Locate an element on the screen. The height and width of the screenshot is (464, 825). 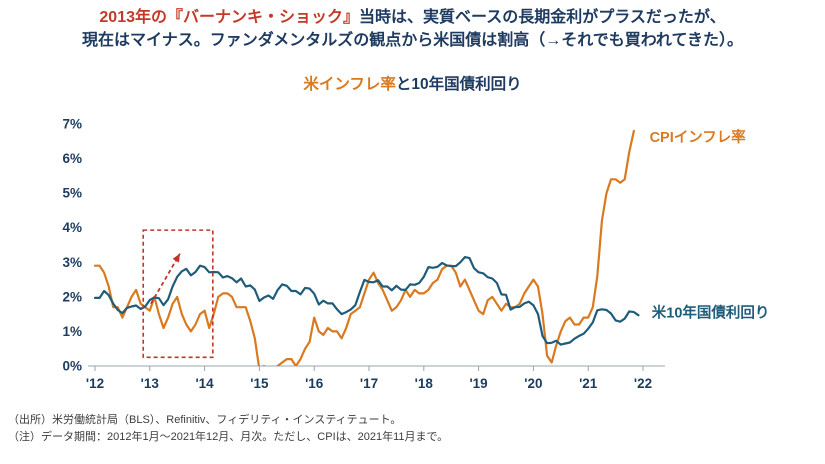
x-axis-tick-label: '13 is located at coordinates (150, 383).